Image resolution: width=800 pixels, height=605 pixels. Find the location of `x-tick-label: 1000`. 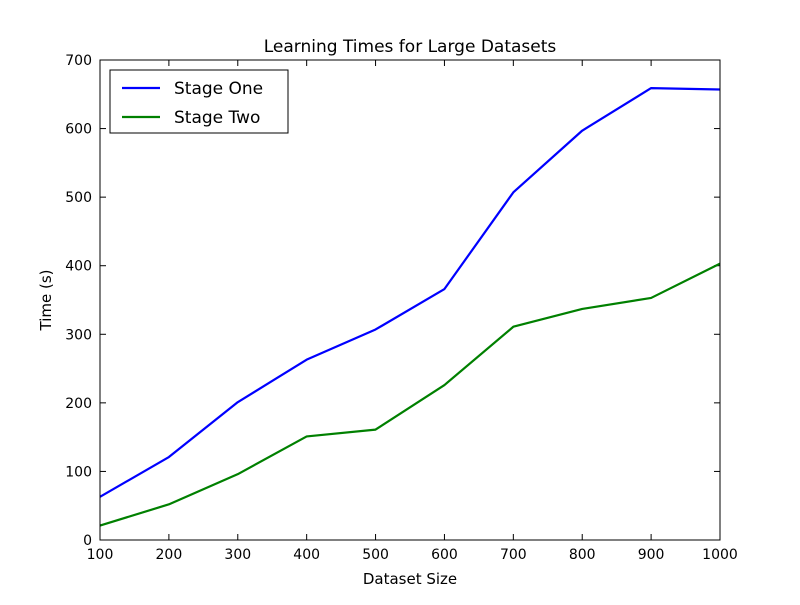

x-tick-label: 1000 is located at coordinates (720, 555).